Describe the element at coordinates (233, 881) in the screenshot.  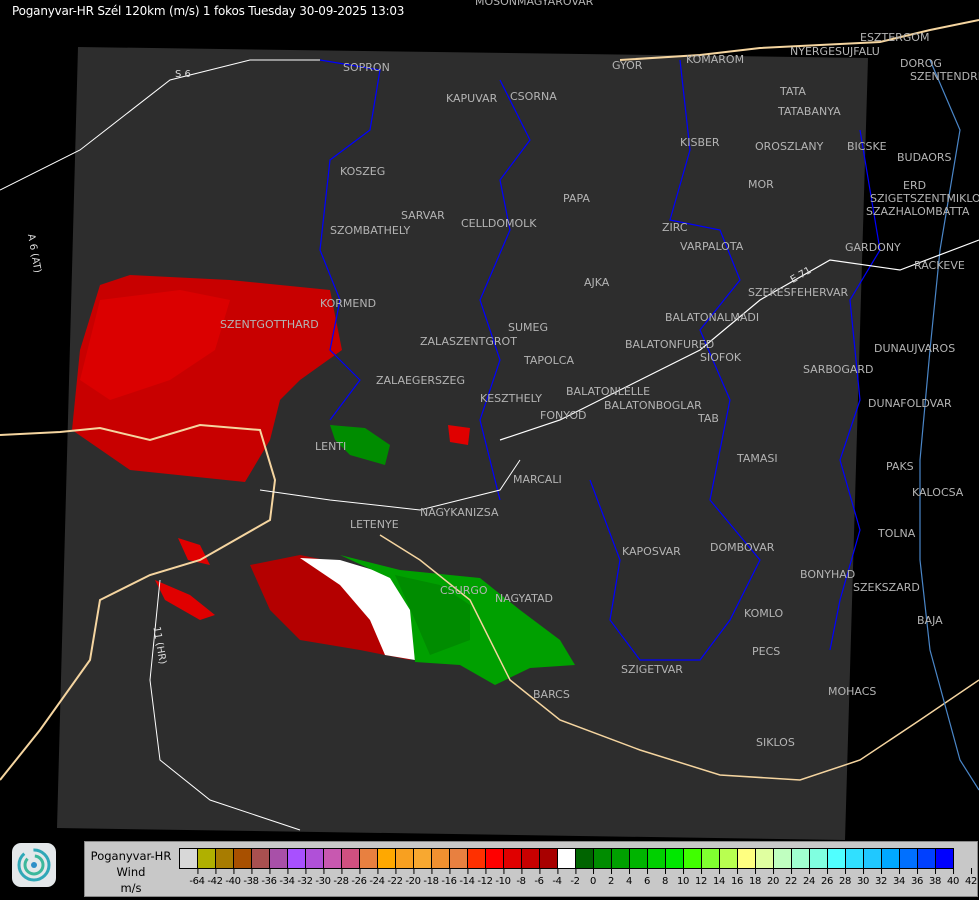
I see `legend-tick-text: -40` at that location.